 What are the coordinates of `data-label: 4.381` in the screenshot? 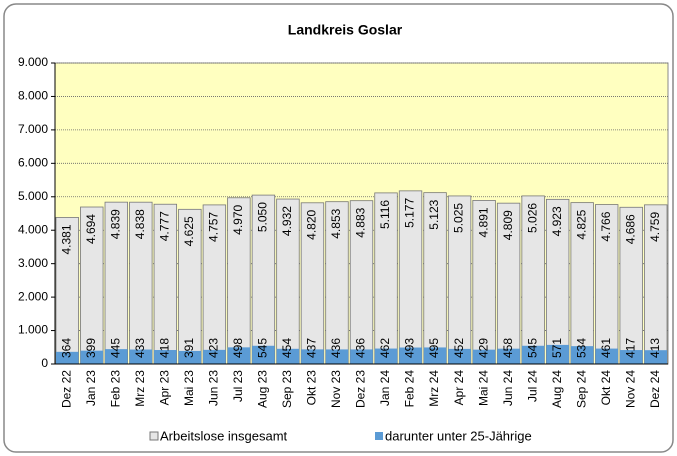 It's located at (66, 239).